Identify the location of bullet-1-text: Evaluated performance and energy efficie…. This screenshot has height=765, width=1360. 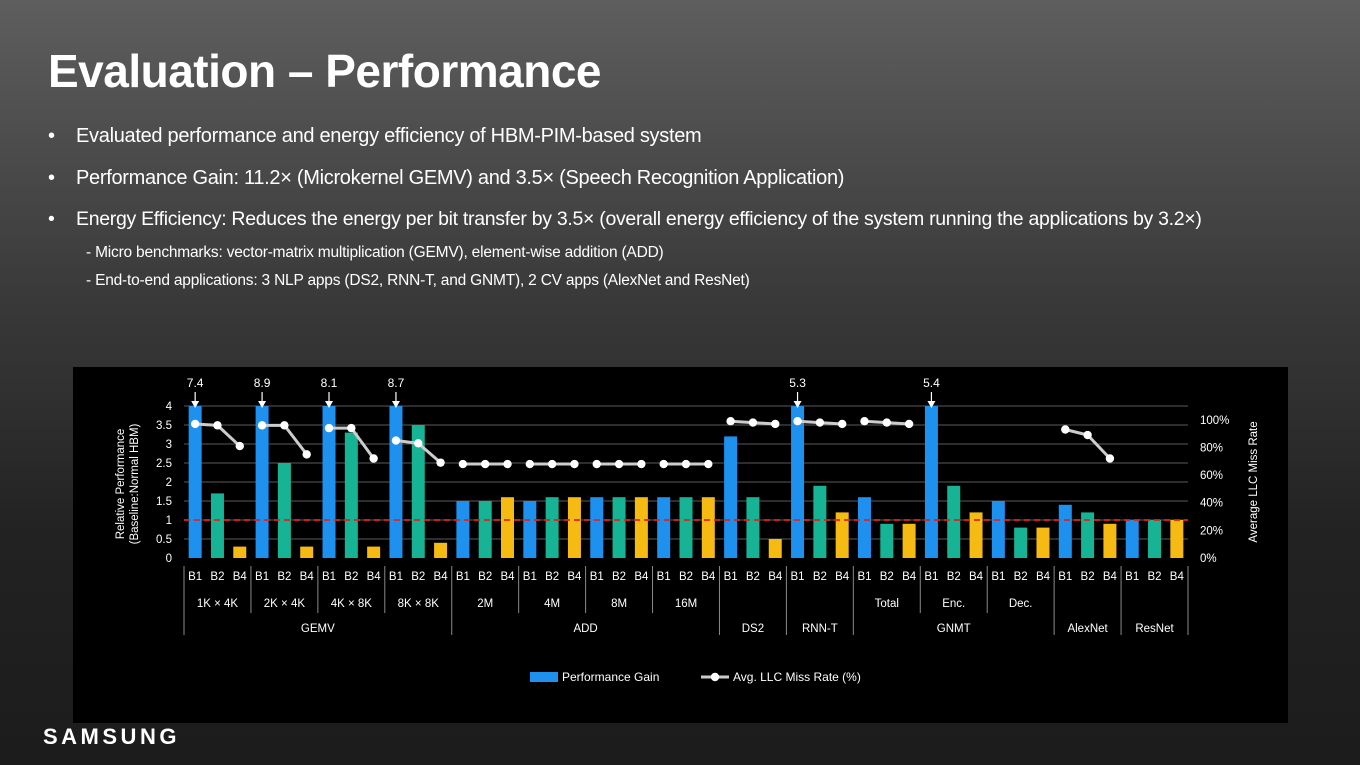
(389, 136).